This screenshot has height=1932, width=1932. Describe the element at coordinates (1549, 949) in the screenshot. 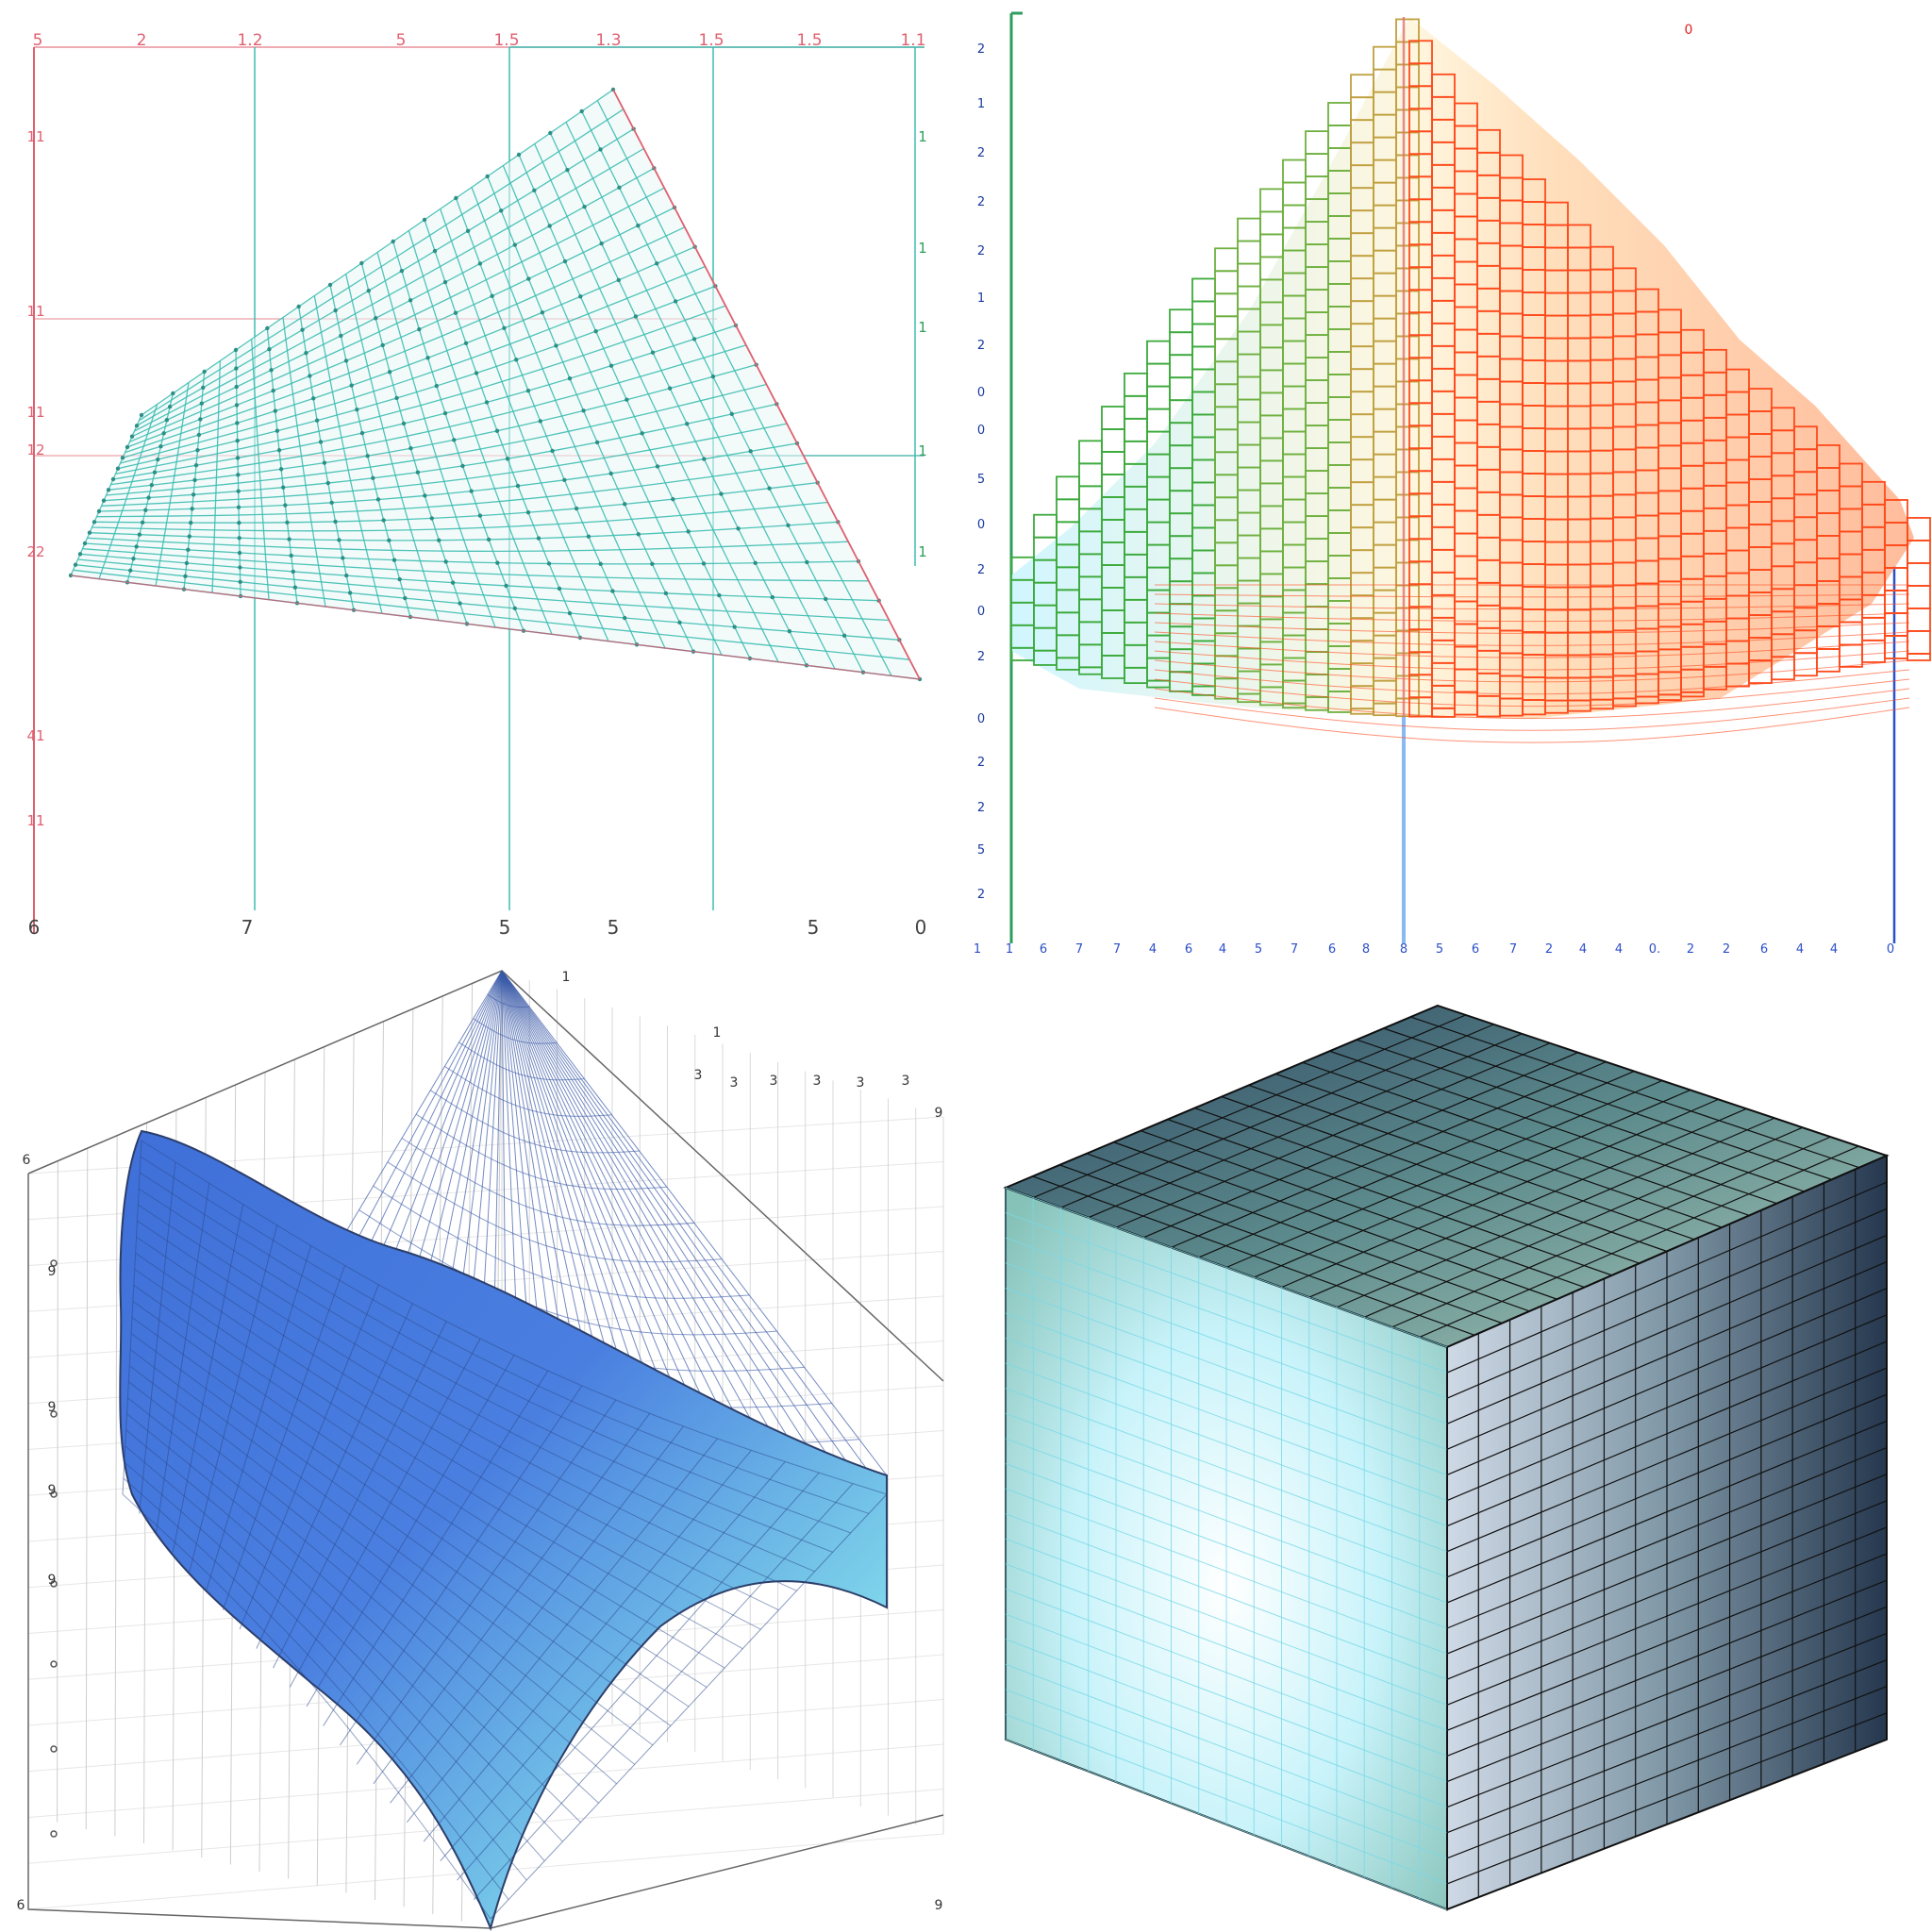

I see `bottom-tick-label: 2` at that location.